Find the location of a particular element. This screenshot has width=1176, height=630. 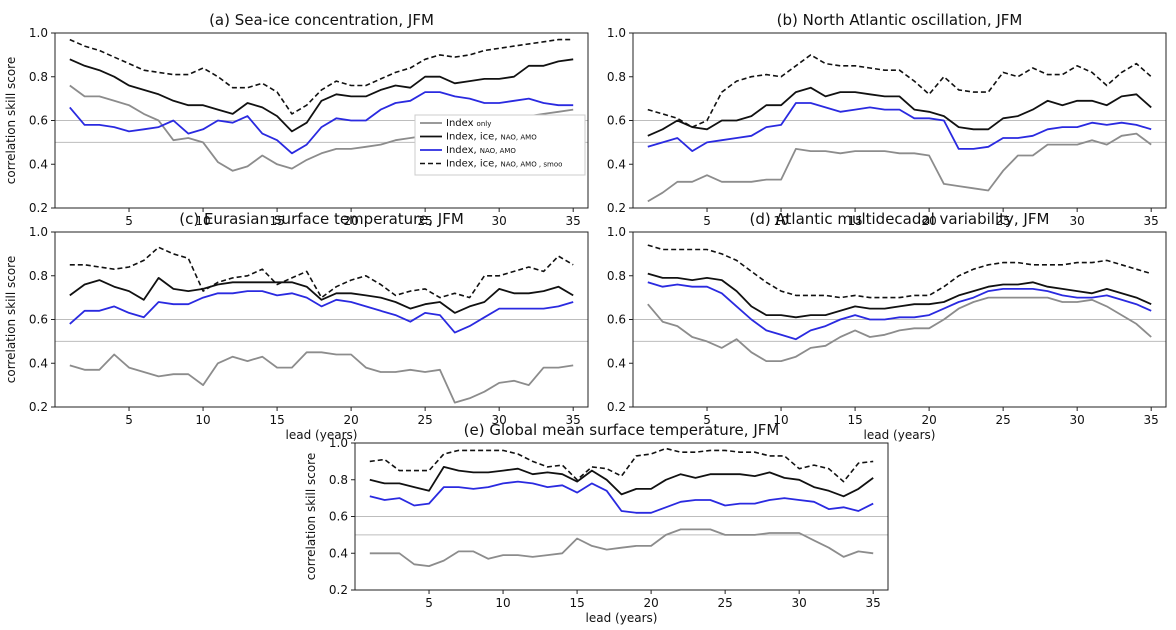

legend-entry: Index, ice, NAO, AMO is located at coordinates (491, 137).